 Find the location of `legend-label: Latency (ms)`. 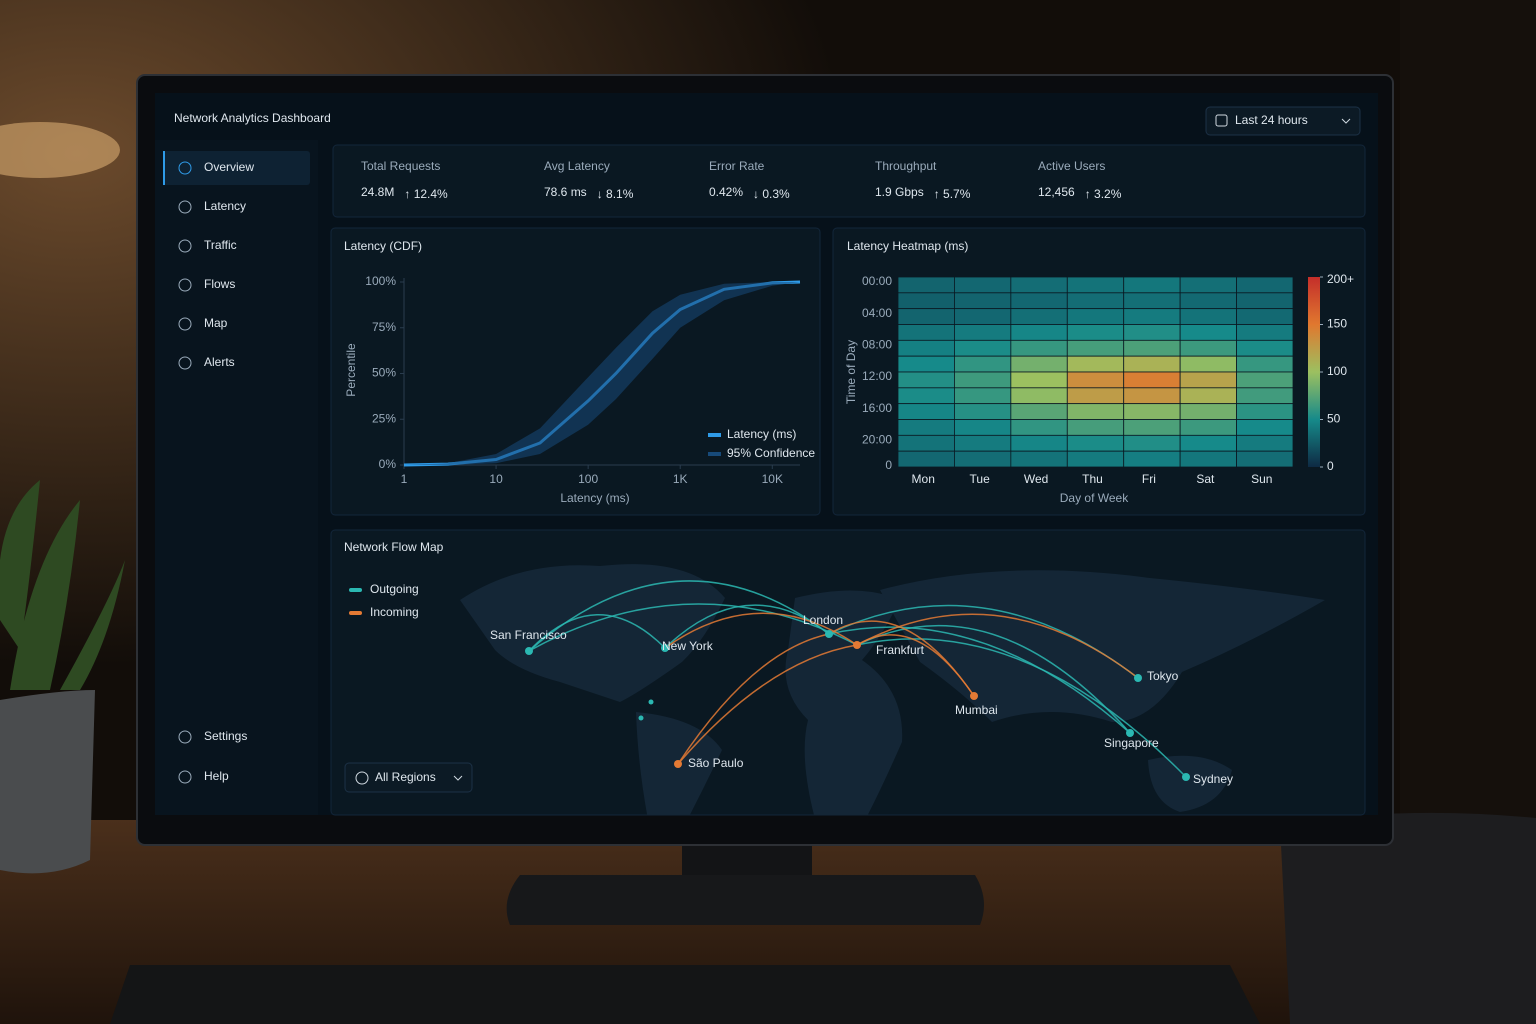

legend-label: Latency (ms) is located at coordinates (761, 434).